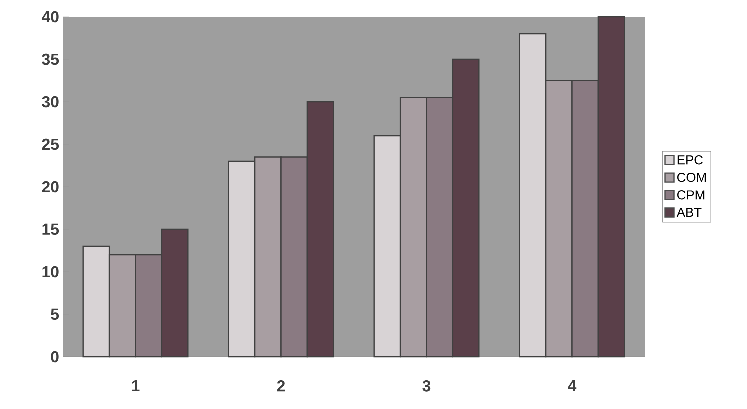 This screenshot has height=409, width=747. I want to click on legend-label: EPC, so click(690, 160).